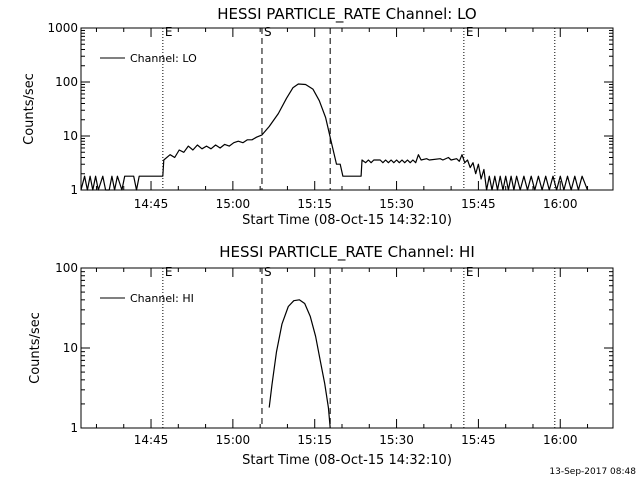 This screenshot has height=480, width=640. Describe the element at coordinates (163, 58) in the screenshot. I see `legend-entry: Channel: LO` at that location.